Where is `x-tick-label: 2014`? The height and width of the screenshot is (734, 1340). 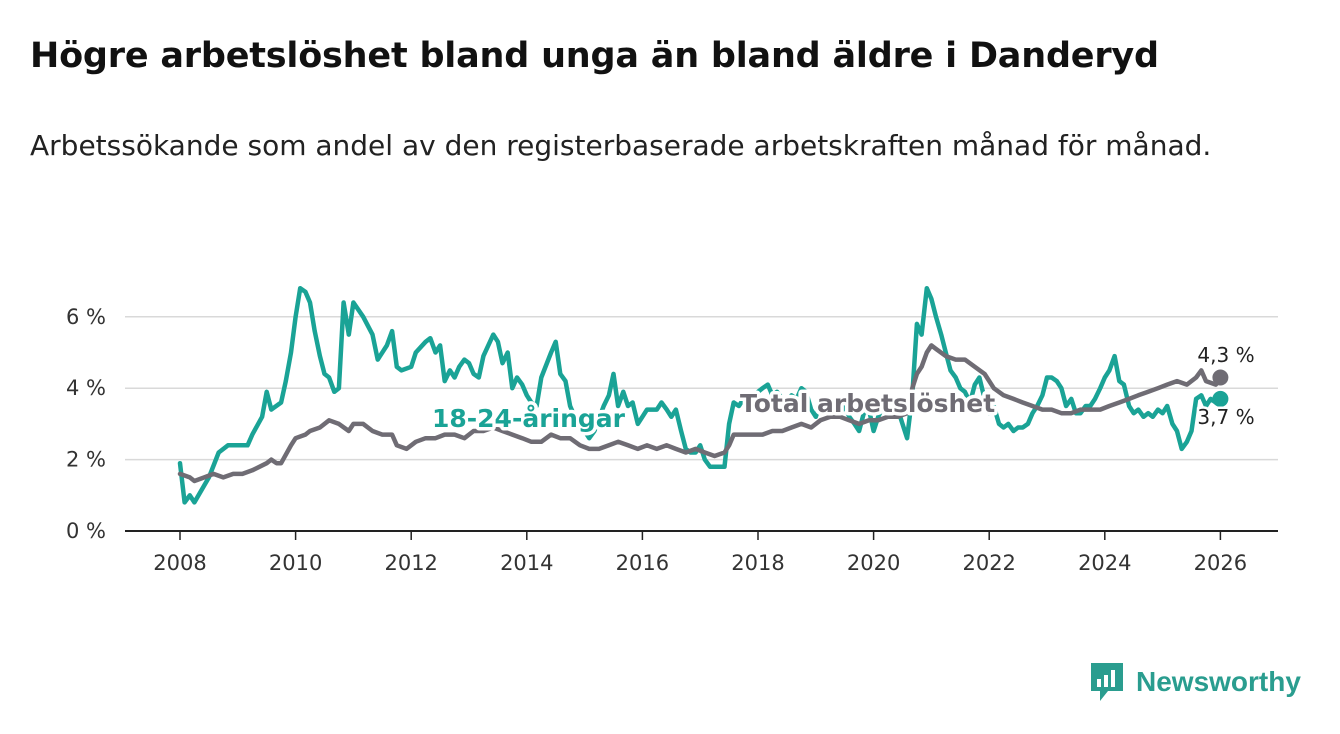
x-tick-label: 2014 is located at coordinates (526, 563).